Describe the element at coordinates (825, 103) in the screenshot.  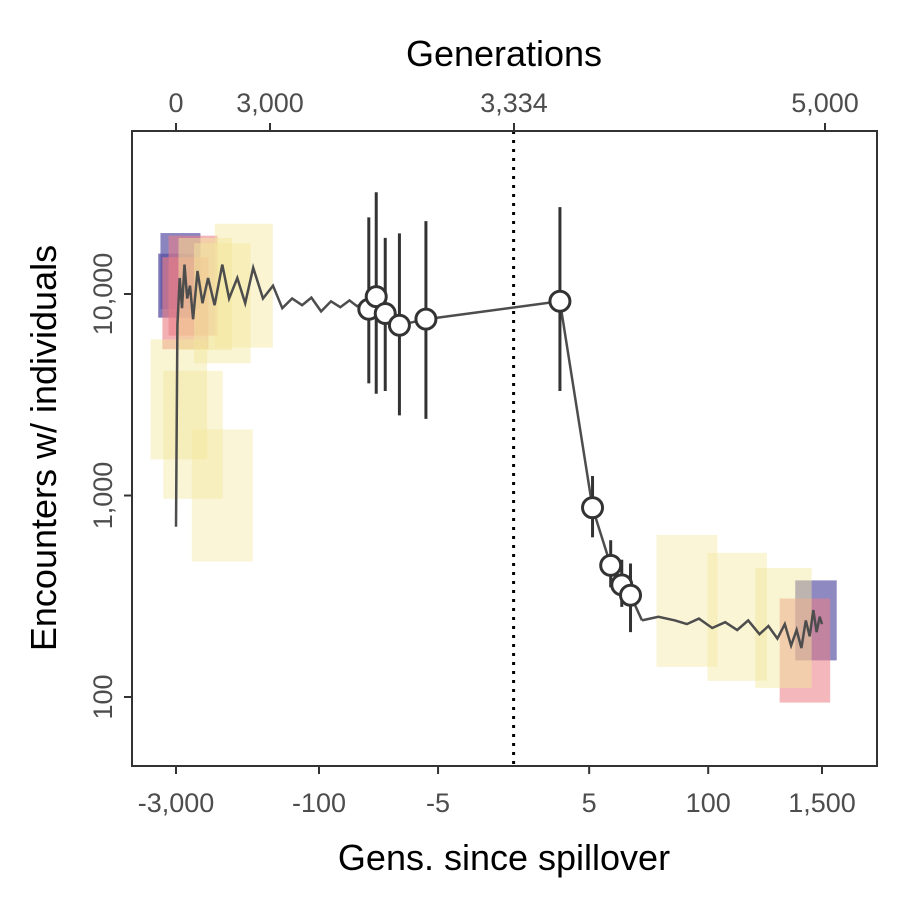
I see `top-tick-label: 5,000` at that location.